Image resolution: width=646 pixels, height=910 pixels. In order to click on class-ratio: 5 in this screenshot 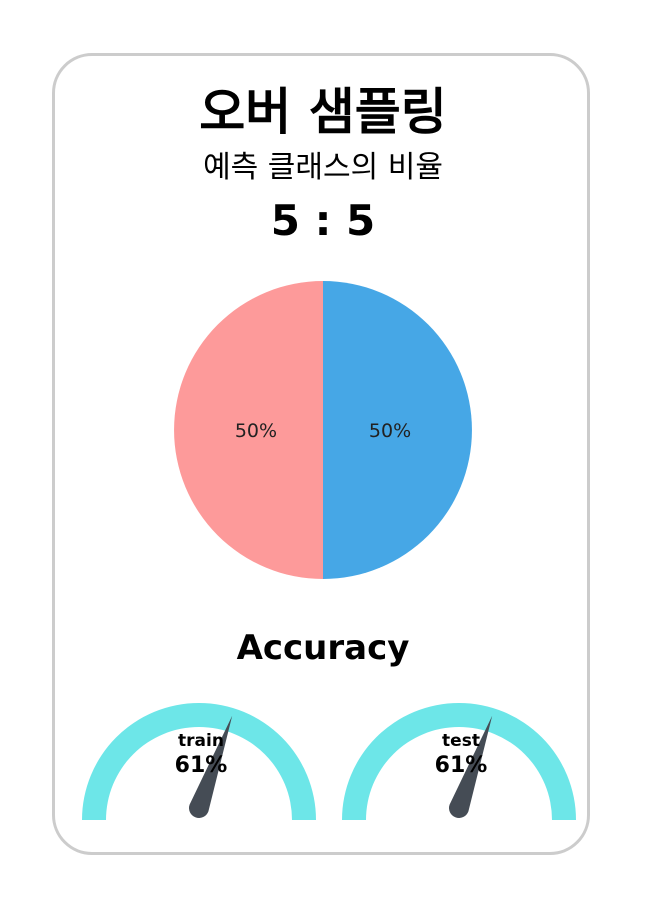, I will do `click(323, 220)`.